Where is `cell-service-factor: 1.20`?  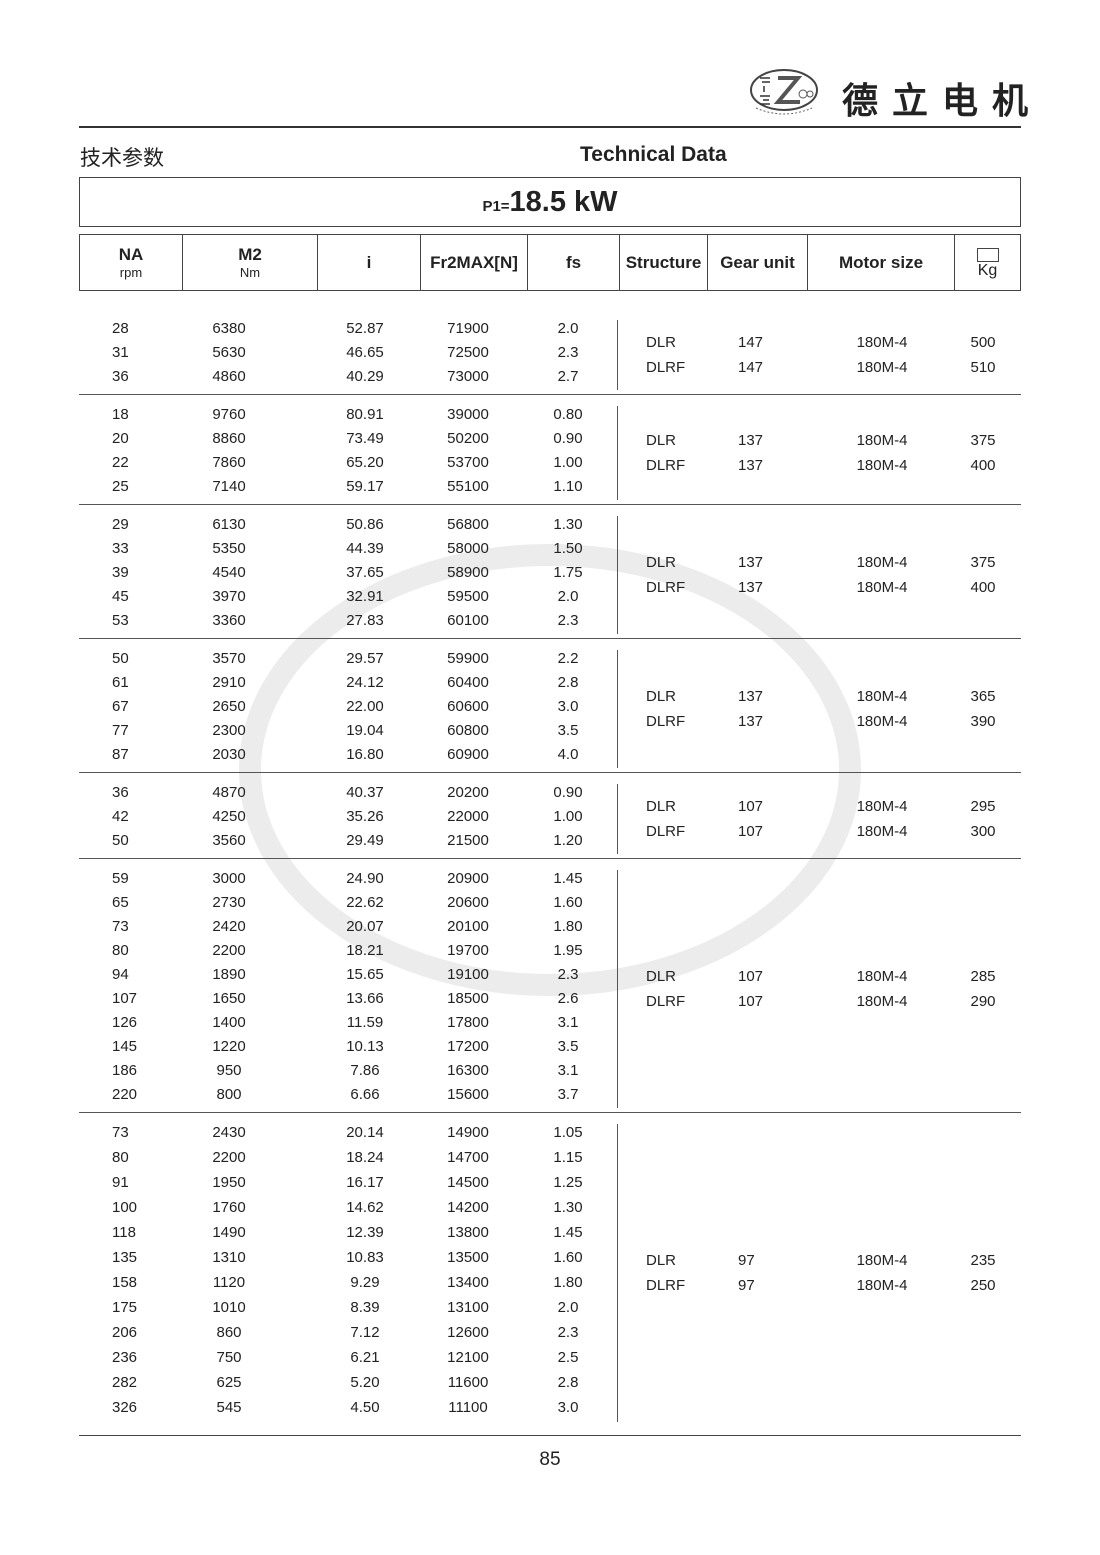
cell-service-factor: 1.20 is located at coordinates (568, 840).